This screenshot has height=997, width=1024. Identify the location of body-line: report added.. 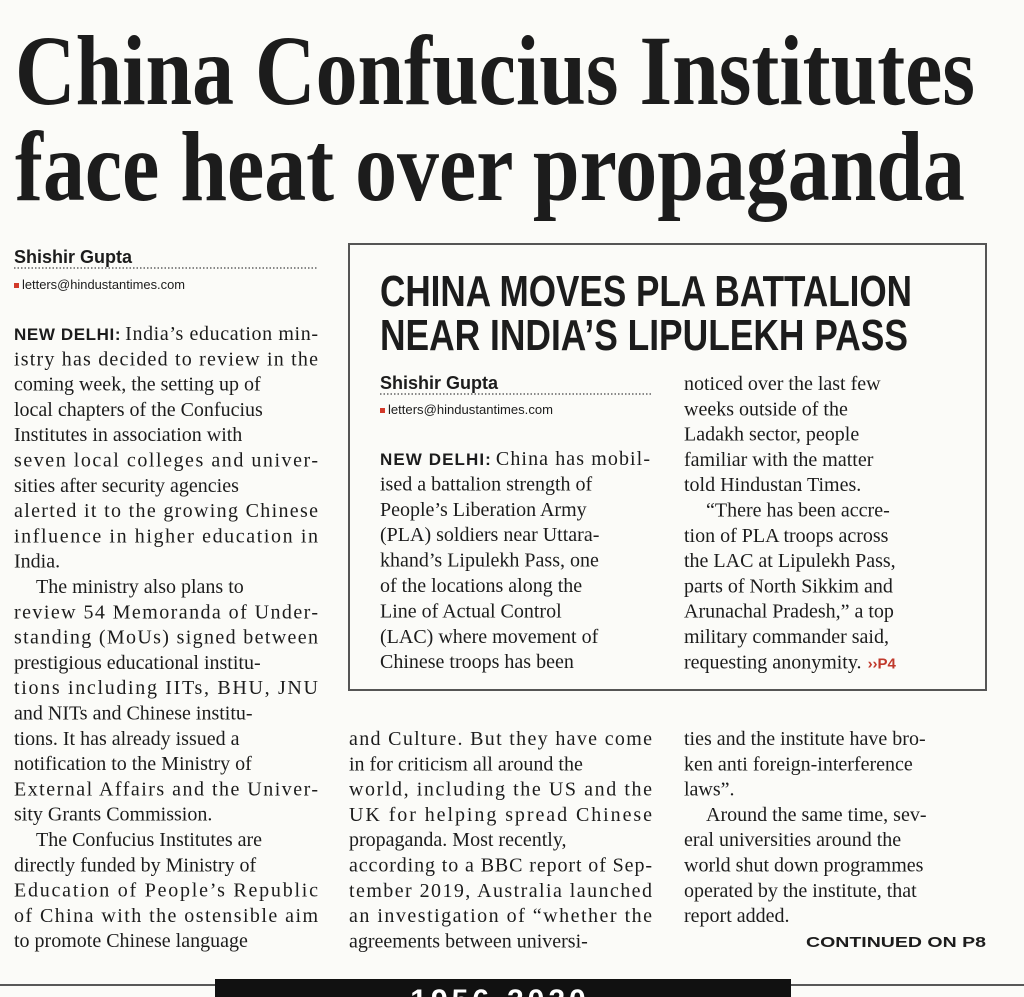
(737, 916).